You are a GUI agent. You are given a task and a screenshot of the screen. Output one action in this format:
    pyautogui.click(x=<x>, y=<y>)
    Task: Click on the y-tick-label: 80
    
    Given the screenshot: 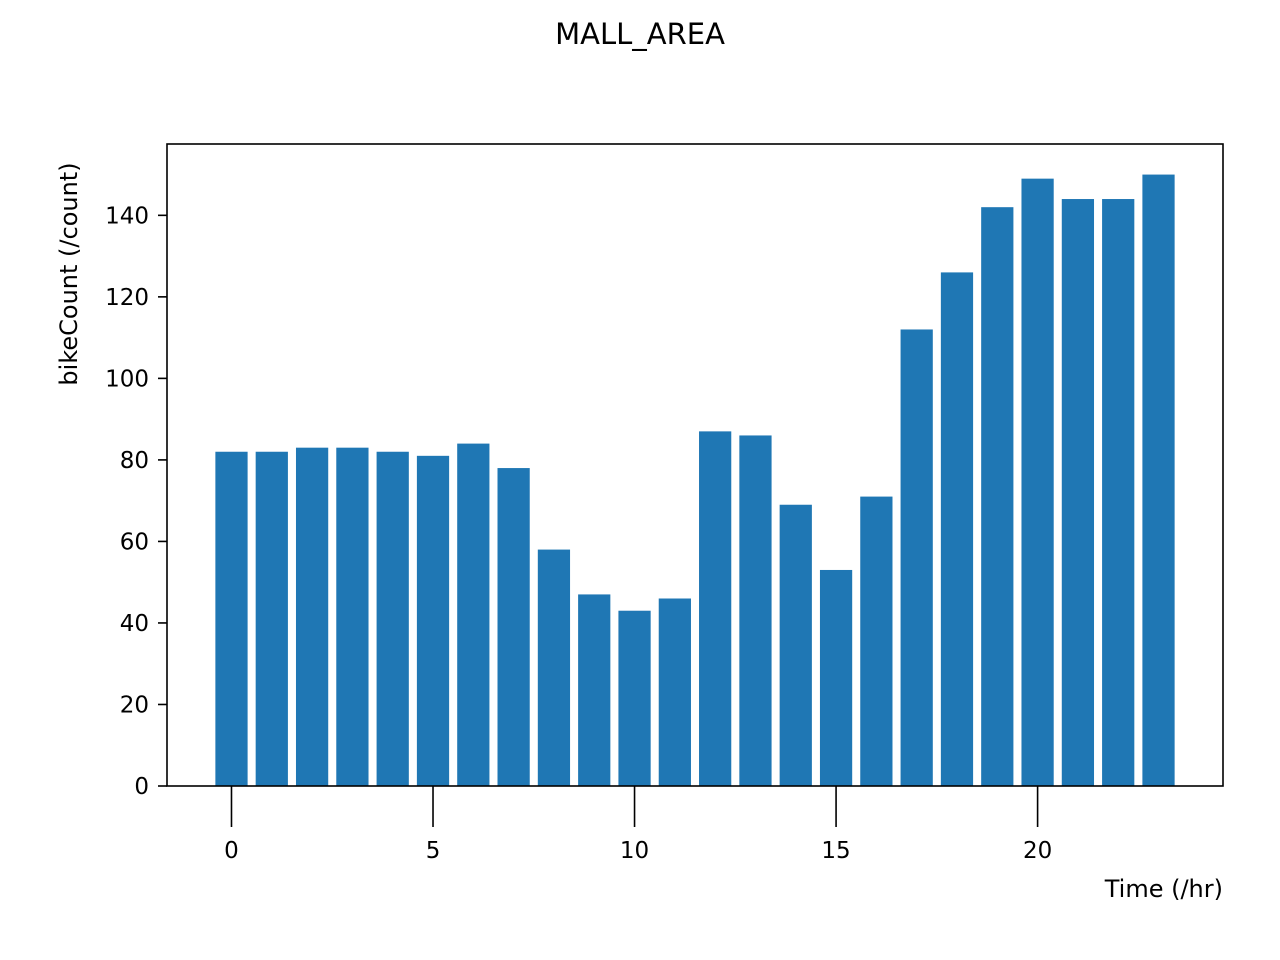 What is the action you would take?
    pyautogui.click(x=134, y=461)
    